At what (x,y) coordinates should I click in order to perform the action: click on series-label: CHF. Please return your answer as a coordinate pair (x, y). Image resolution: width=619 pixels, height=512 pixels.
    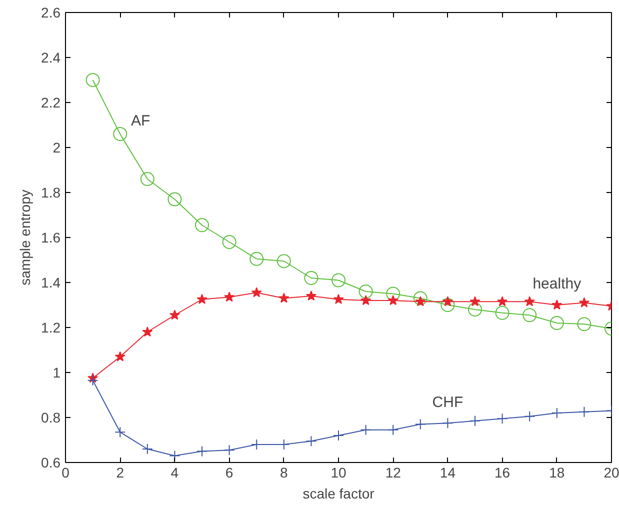
    Looking at the image, I should click on (448, 402).